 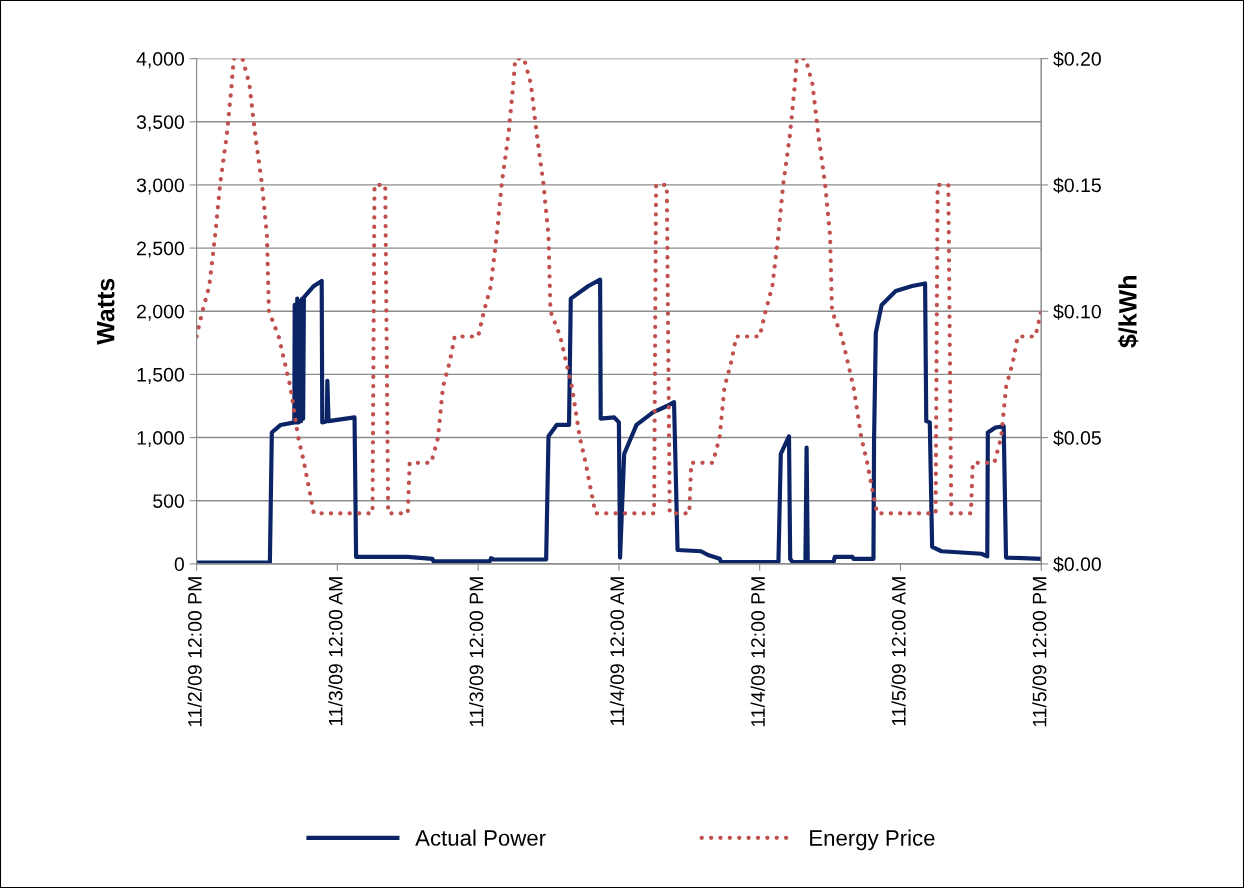 I want to click on x-tick-label: 11/5/09 12:00 PM, so click(x=1039, y=652).